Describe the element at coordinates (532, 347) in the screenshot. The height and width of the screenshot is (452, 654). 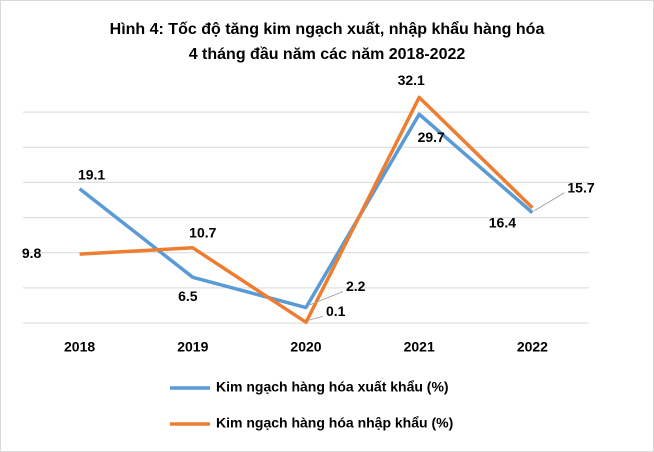
I see `x-tick-label: 2022` at that location.